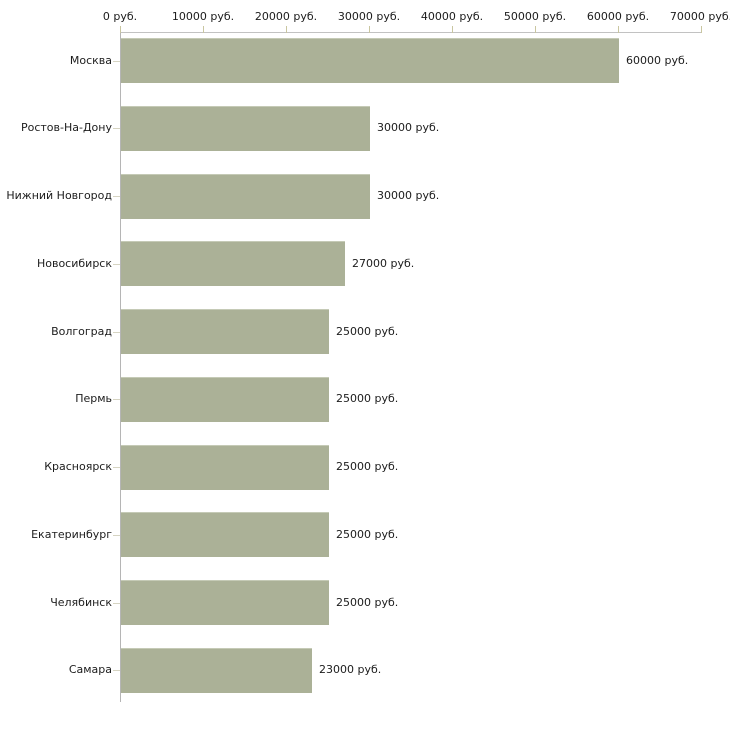 Image resolution: width=730 pixels, height=730 pixels. Describe the element at coordinates (71, 534) in the screenshot. I see `category-label: Екатеринбург` at that location.